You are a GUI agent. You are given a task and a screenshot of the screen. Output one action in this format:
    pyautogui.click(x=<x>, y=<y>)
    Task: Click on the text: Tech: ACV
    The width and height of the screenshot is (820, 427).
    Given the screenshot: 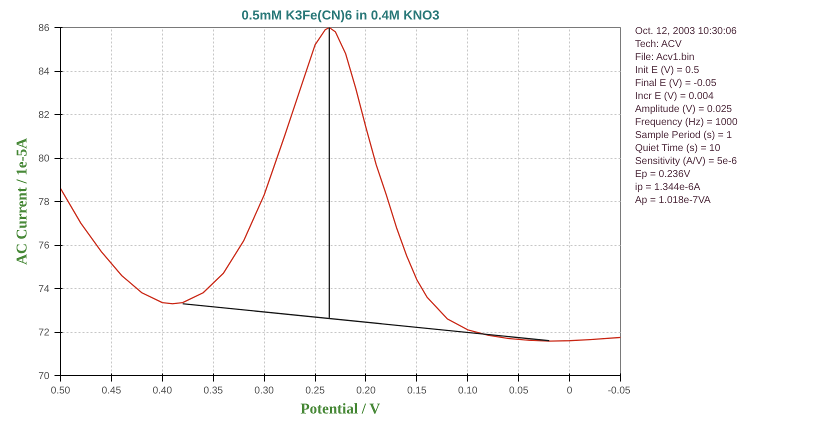 What is the action you would take?
    pyautogui.click(x=659, y=44)
    